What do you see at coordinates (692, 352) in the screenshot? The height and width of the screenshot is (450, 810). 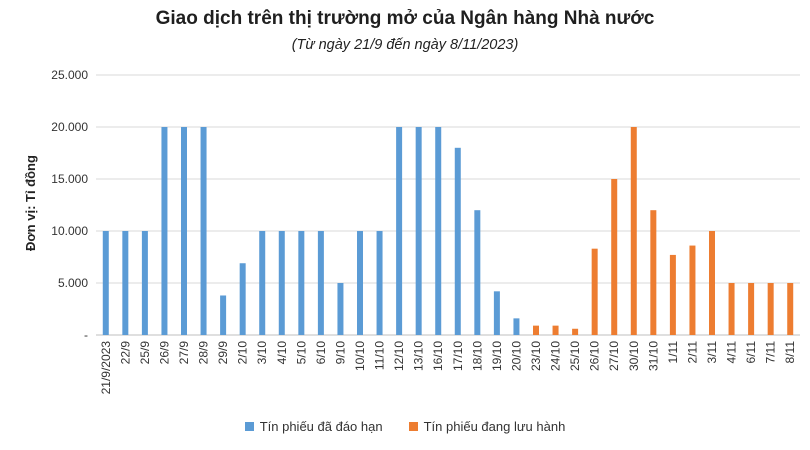 I see `x-tick-label: 2/11` at bounding box center [692, 352].